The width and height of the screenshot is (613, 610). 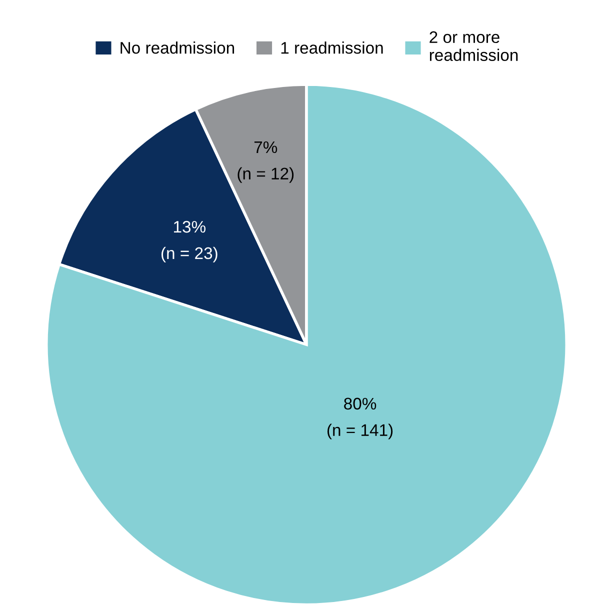 What do you see at coordinates (266, 162) in the screenshot?
I see `data-label: 7% (n = 12)` at bounding box center [266, 162].